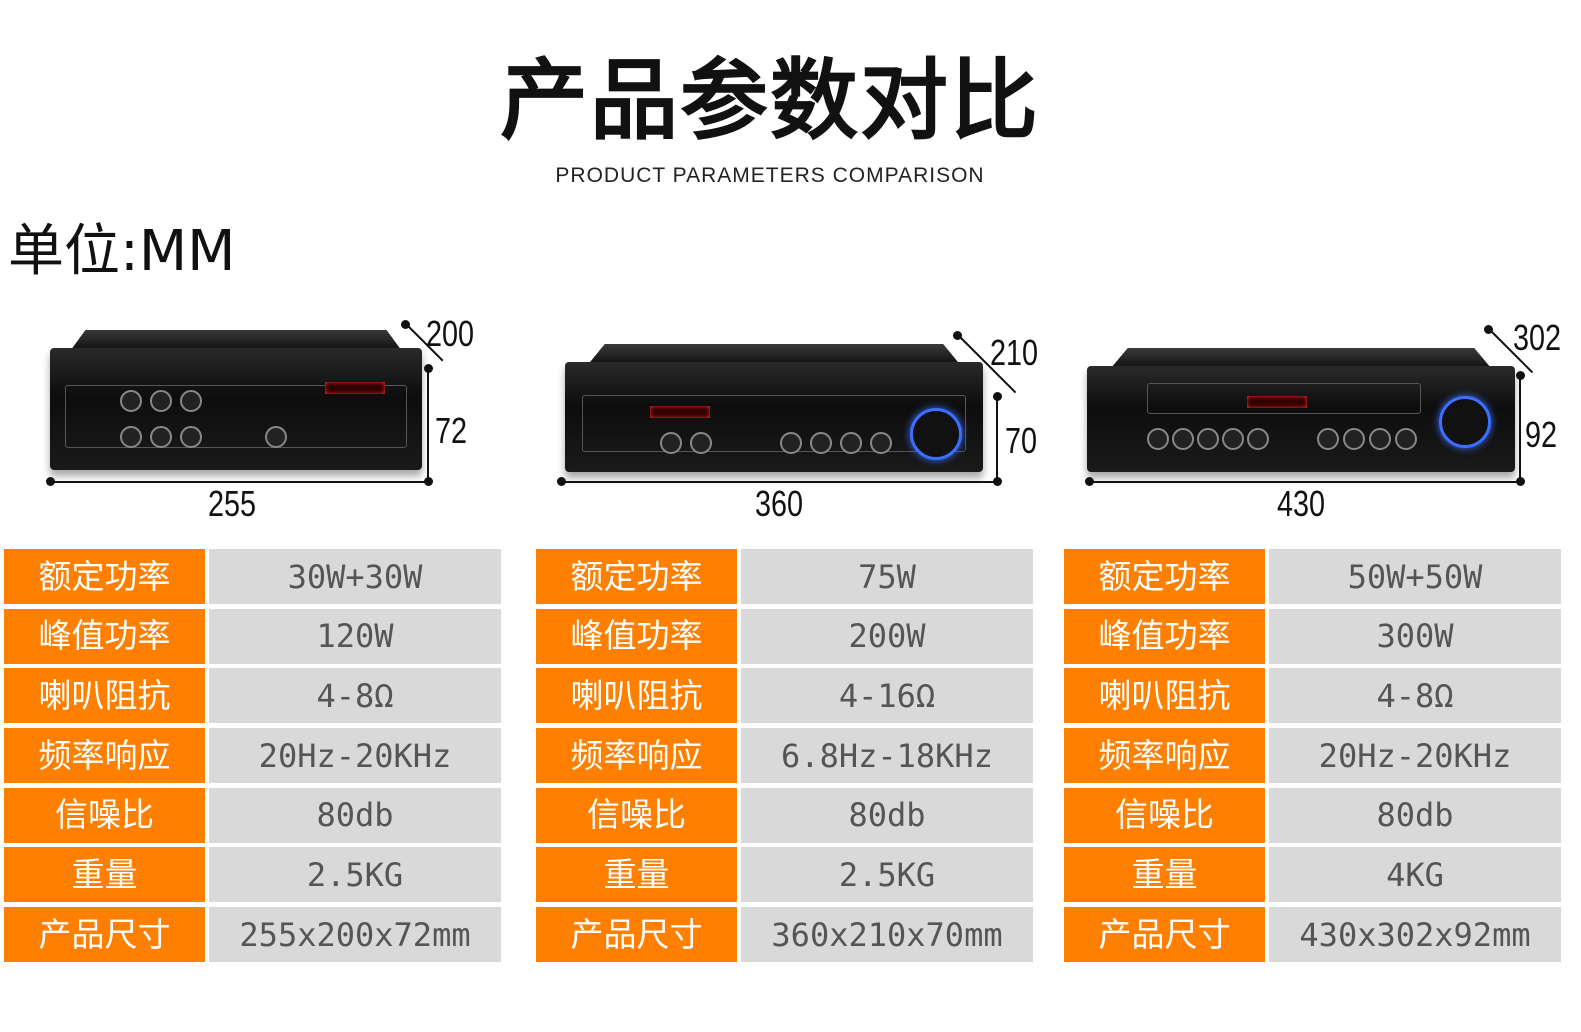  What do you see at coordinates (779, 503) in the screenshot?
I see `width-label: 360` at bounding box center [779, 503].